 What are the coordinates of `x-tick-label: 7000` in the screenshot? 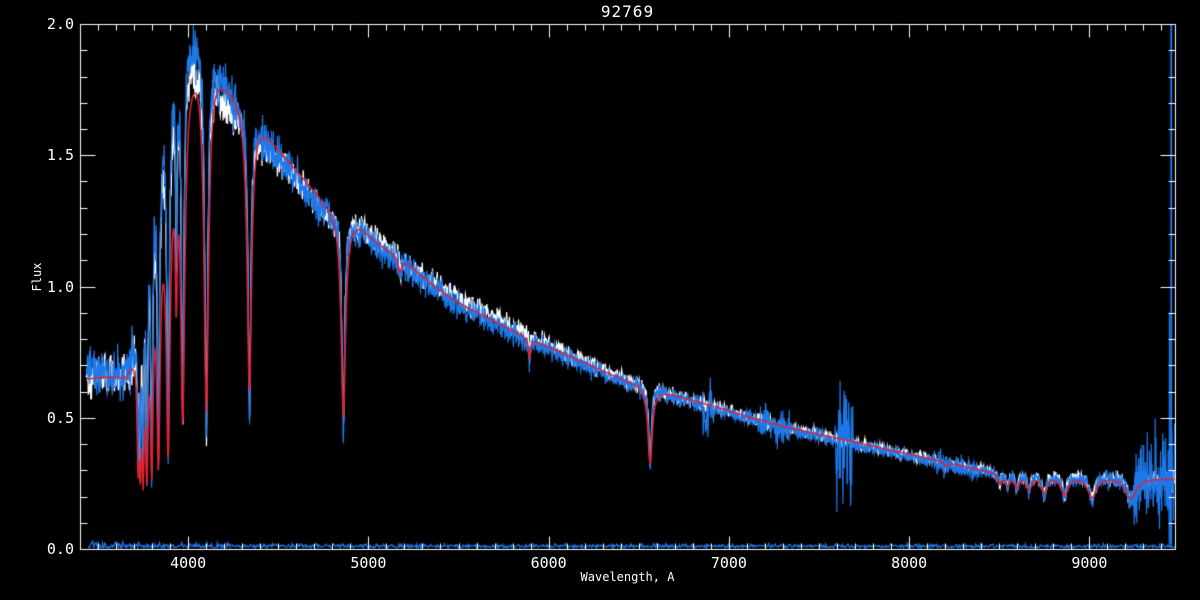 It's located at (728, 563).